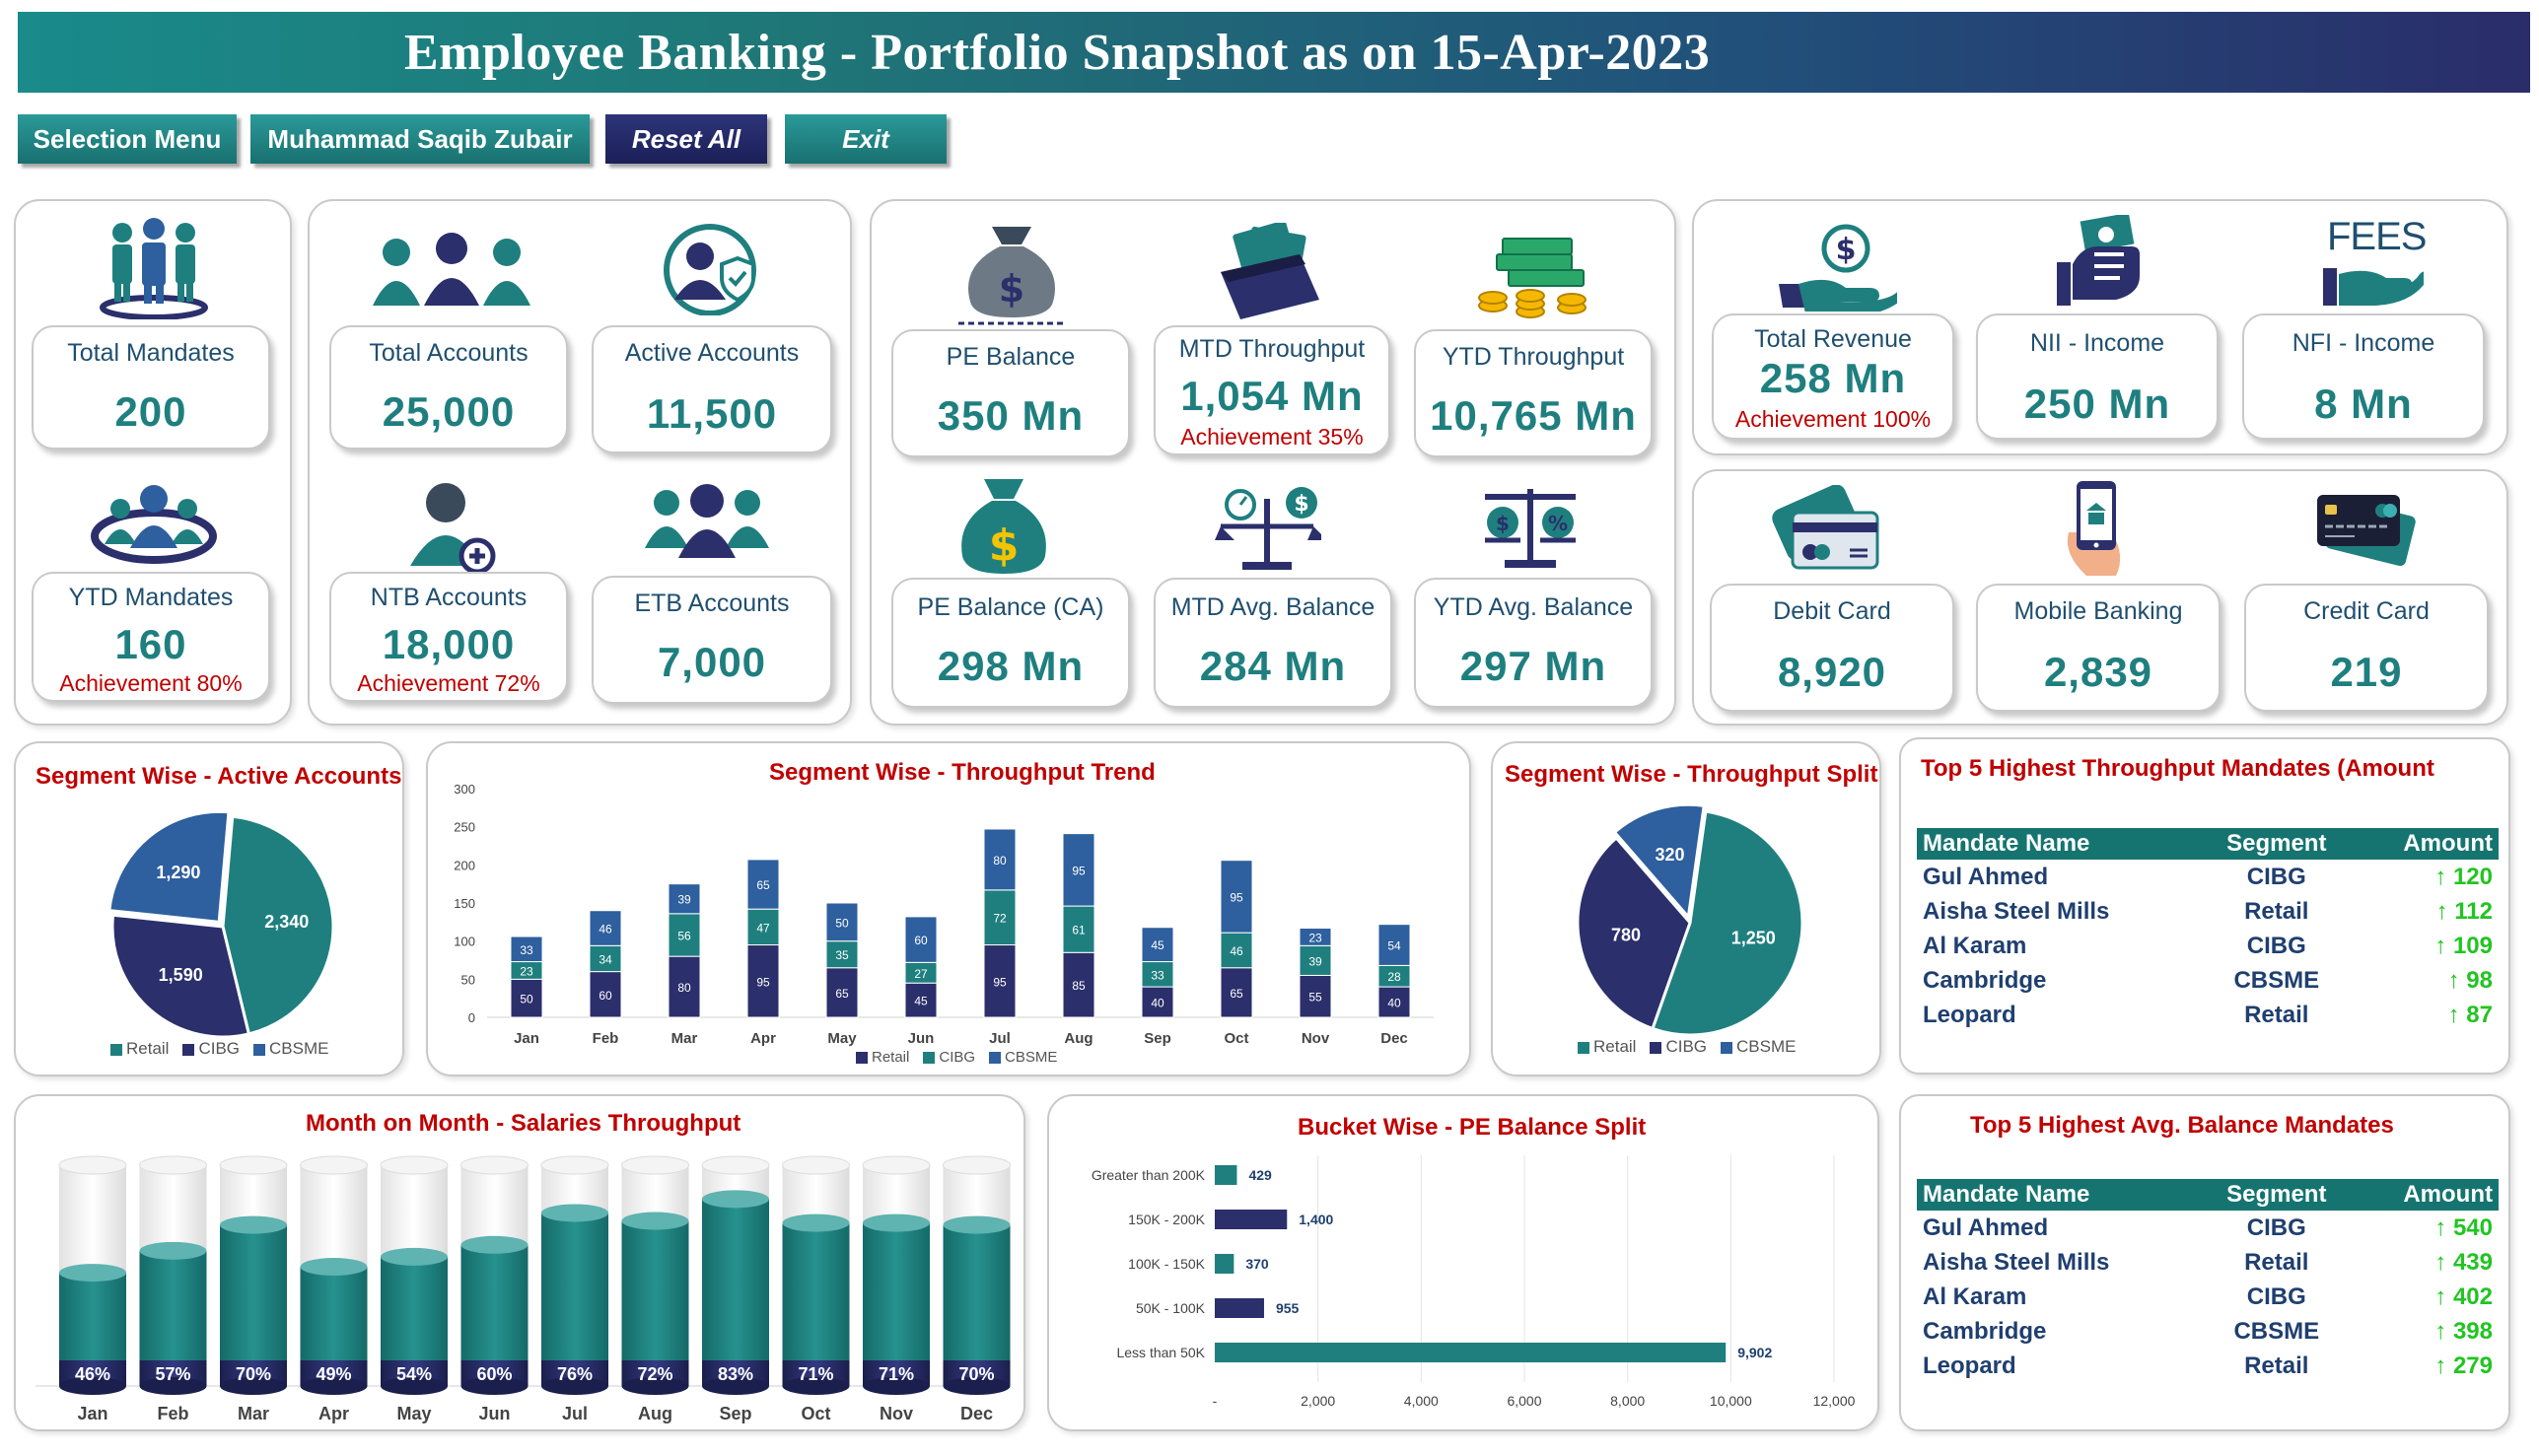  I want to click on bar-value-label: 28, so click(1394, 977).